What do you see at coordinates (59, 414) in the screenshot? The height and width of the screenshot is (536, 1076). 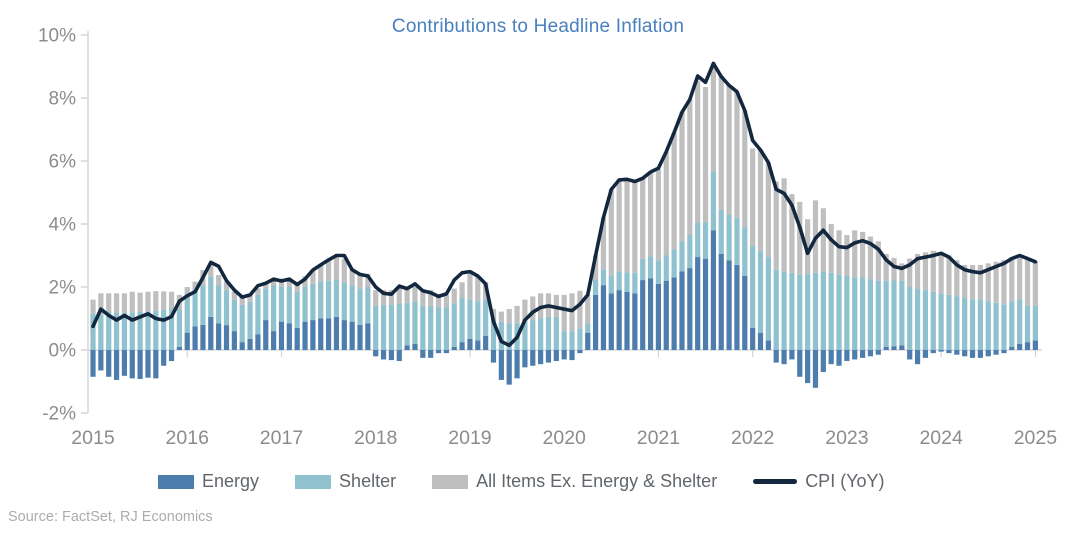 I see `y-axis-label: -2%` at bounding box center [59, 414].